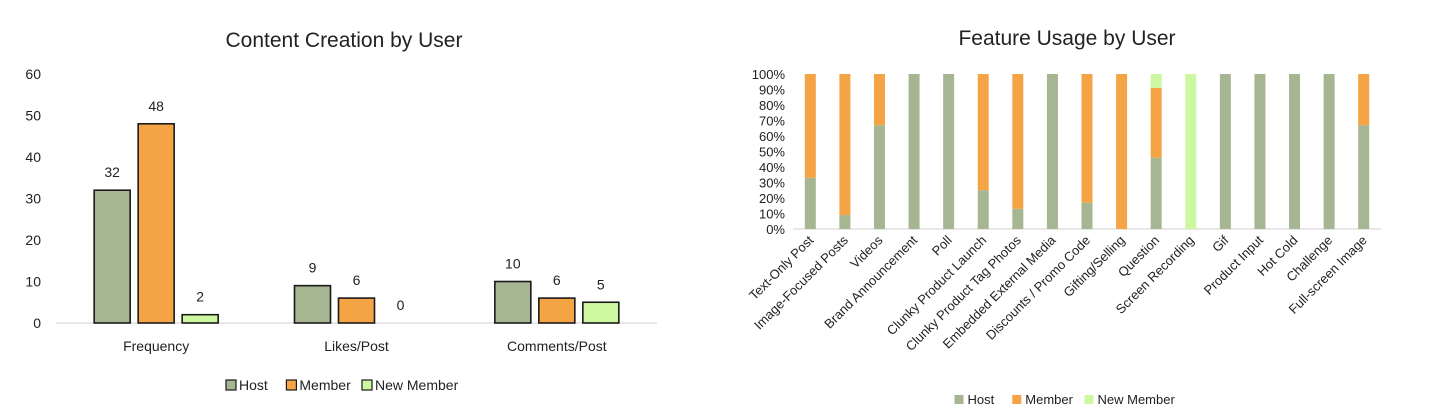  Describe the element at coordinates (231, 385) in the screenshot. I see `c1-legend-swatch-host` at that location.